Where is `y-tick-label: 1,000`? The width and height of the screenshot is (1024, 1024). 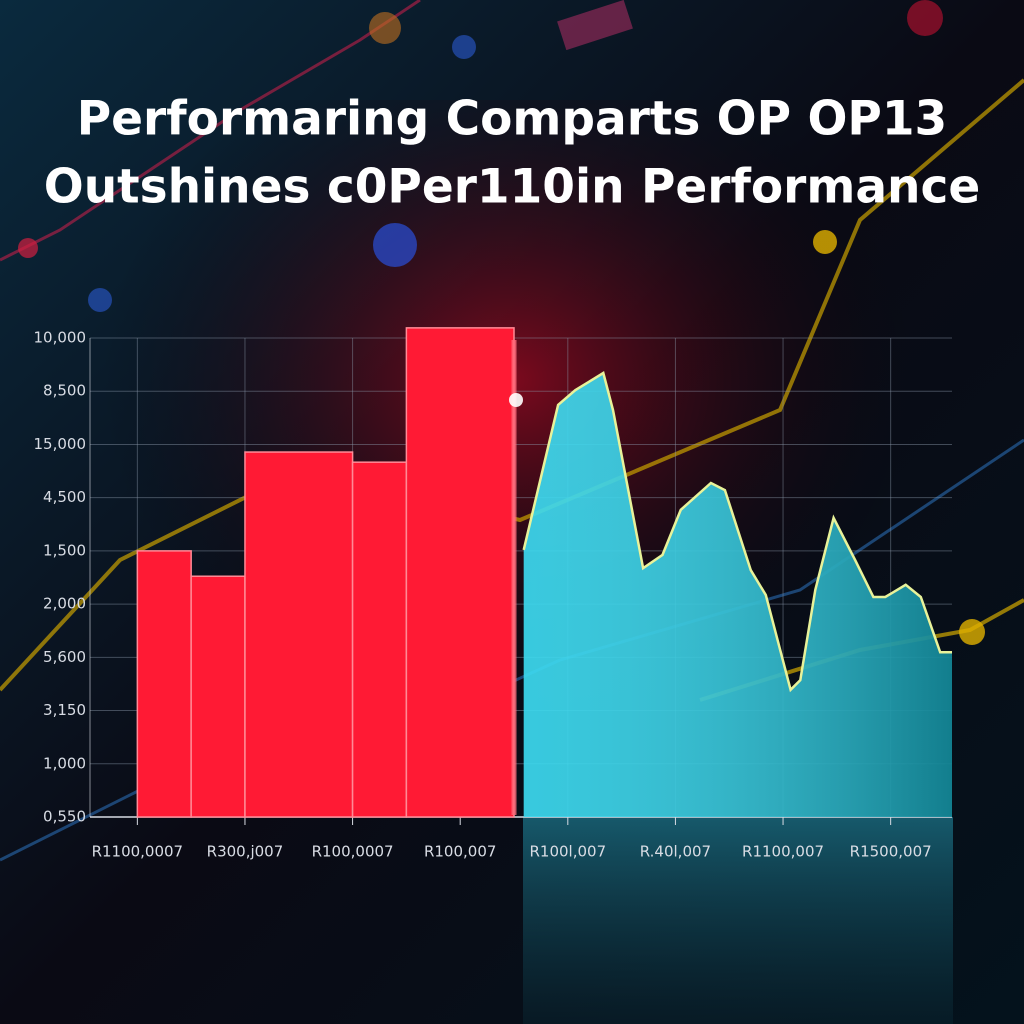 y-tick-label: 1,000 is located at coordinates (64, 763).